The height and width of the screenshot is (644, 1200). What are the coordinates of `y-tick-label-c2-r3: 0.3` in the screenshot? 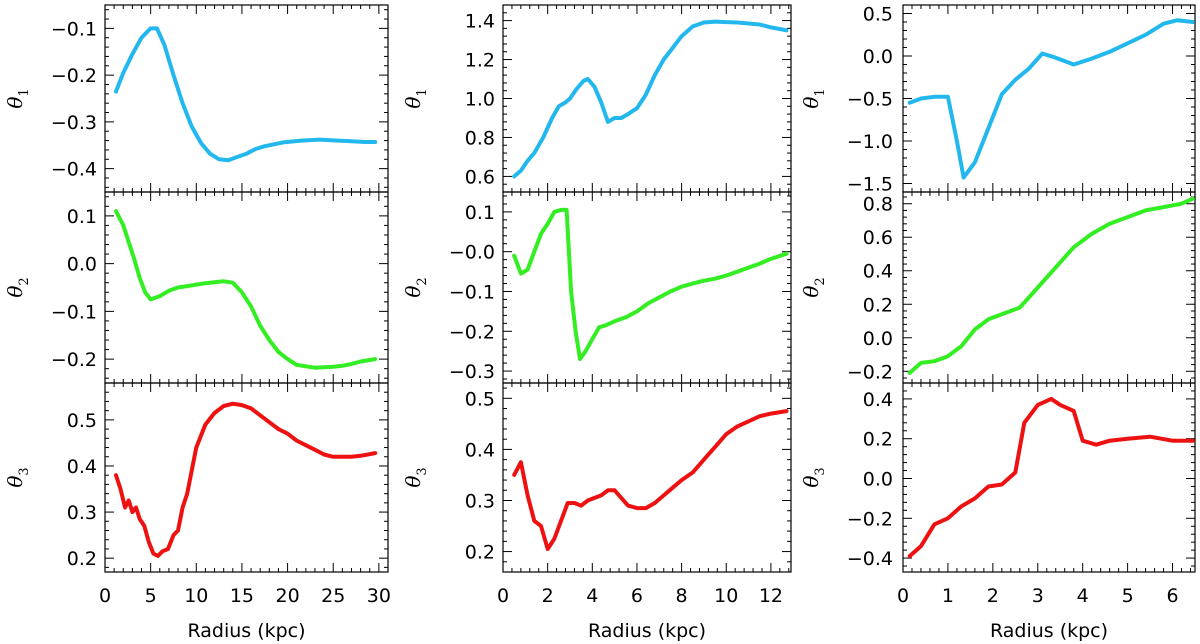 It's located at (480, 501).